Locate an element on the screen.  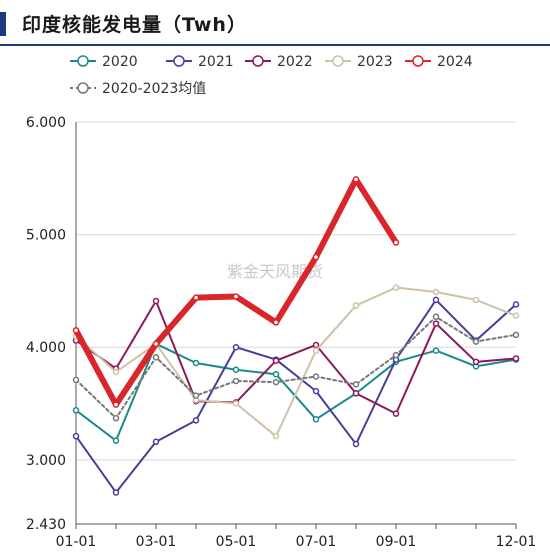
legend-item-2020: 2020 is located at coordinates (104, 62).